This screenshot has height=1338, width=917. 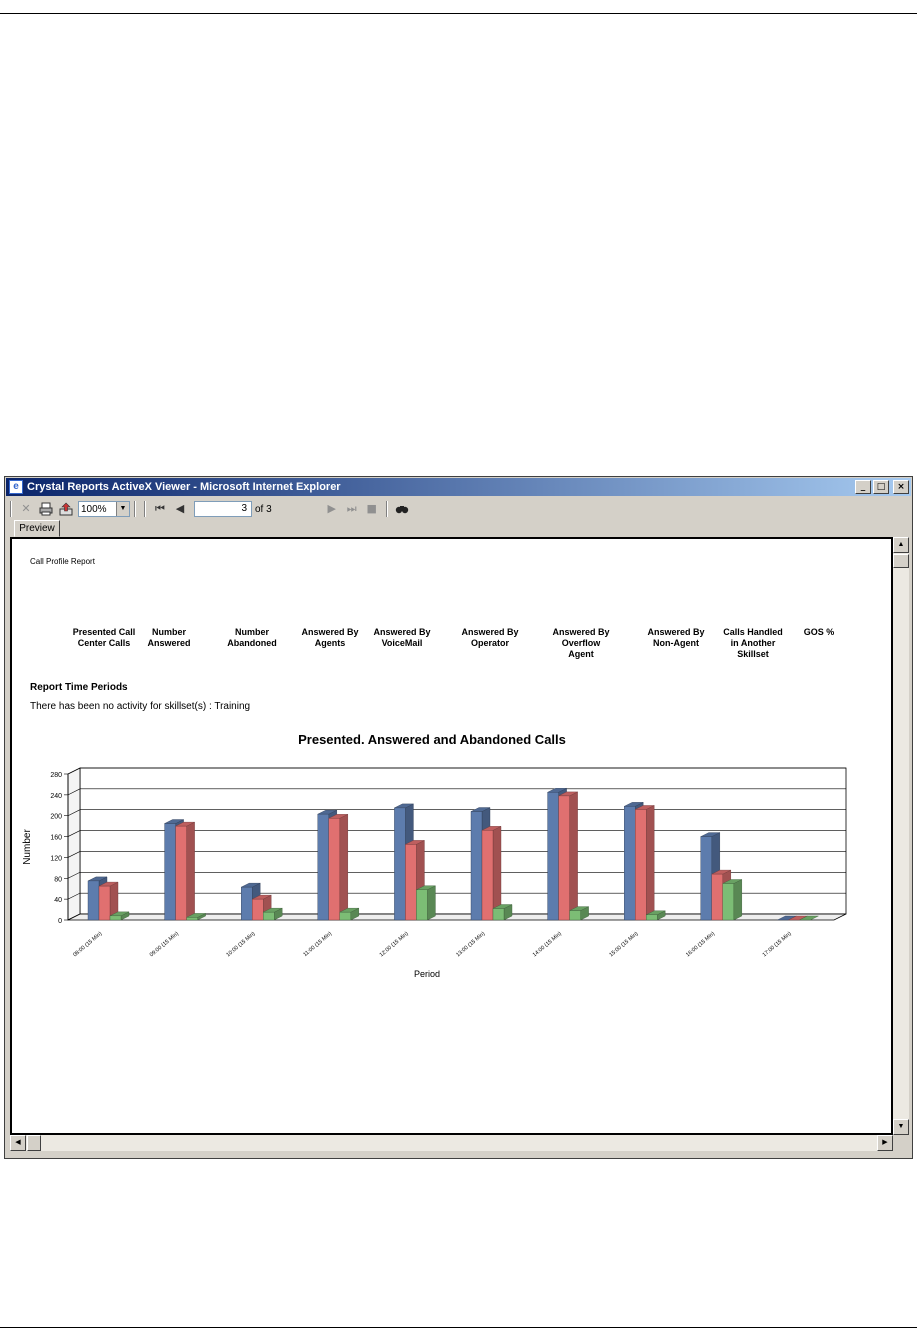 I want to click on horizontal-scroll-thumb, so click(x=34, y=1143).